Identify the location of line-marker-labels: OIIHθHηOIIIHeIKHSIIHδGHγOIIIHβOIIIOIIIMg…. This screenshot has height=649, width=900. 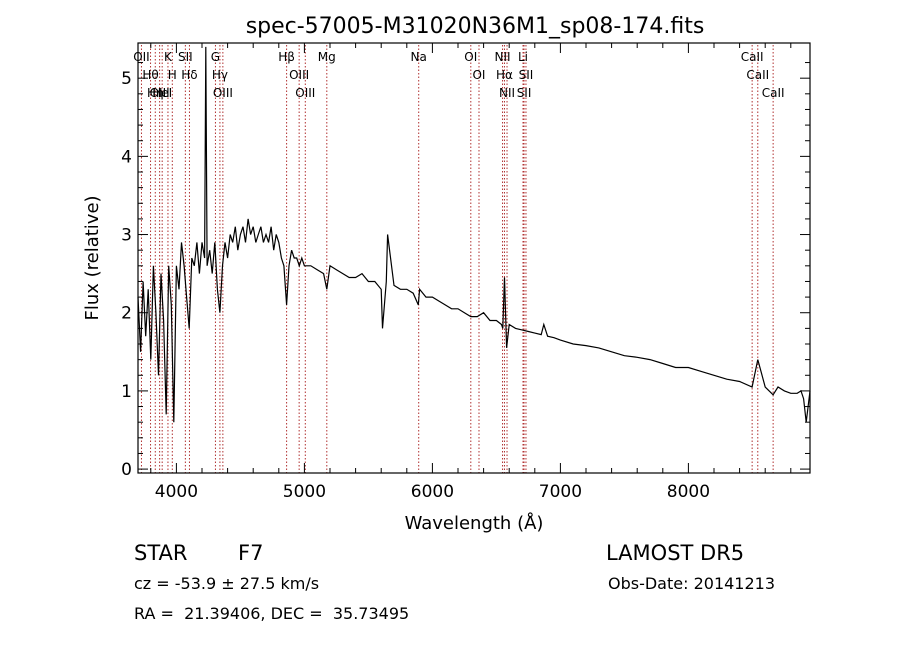
(458, 75).